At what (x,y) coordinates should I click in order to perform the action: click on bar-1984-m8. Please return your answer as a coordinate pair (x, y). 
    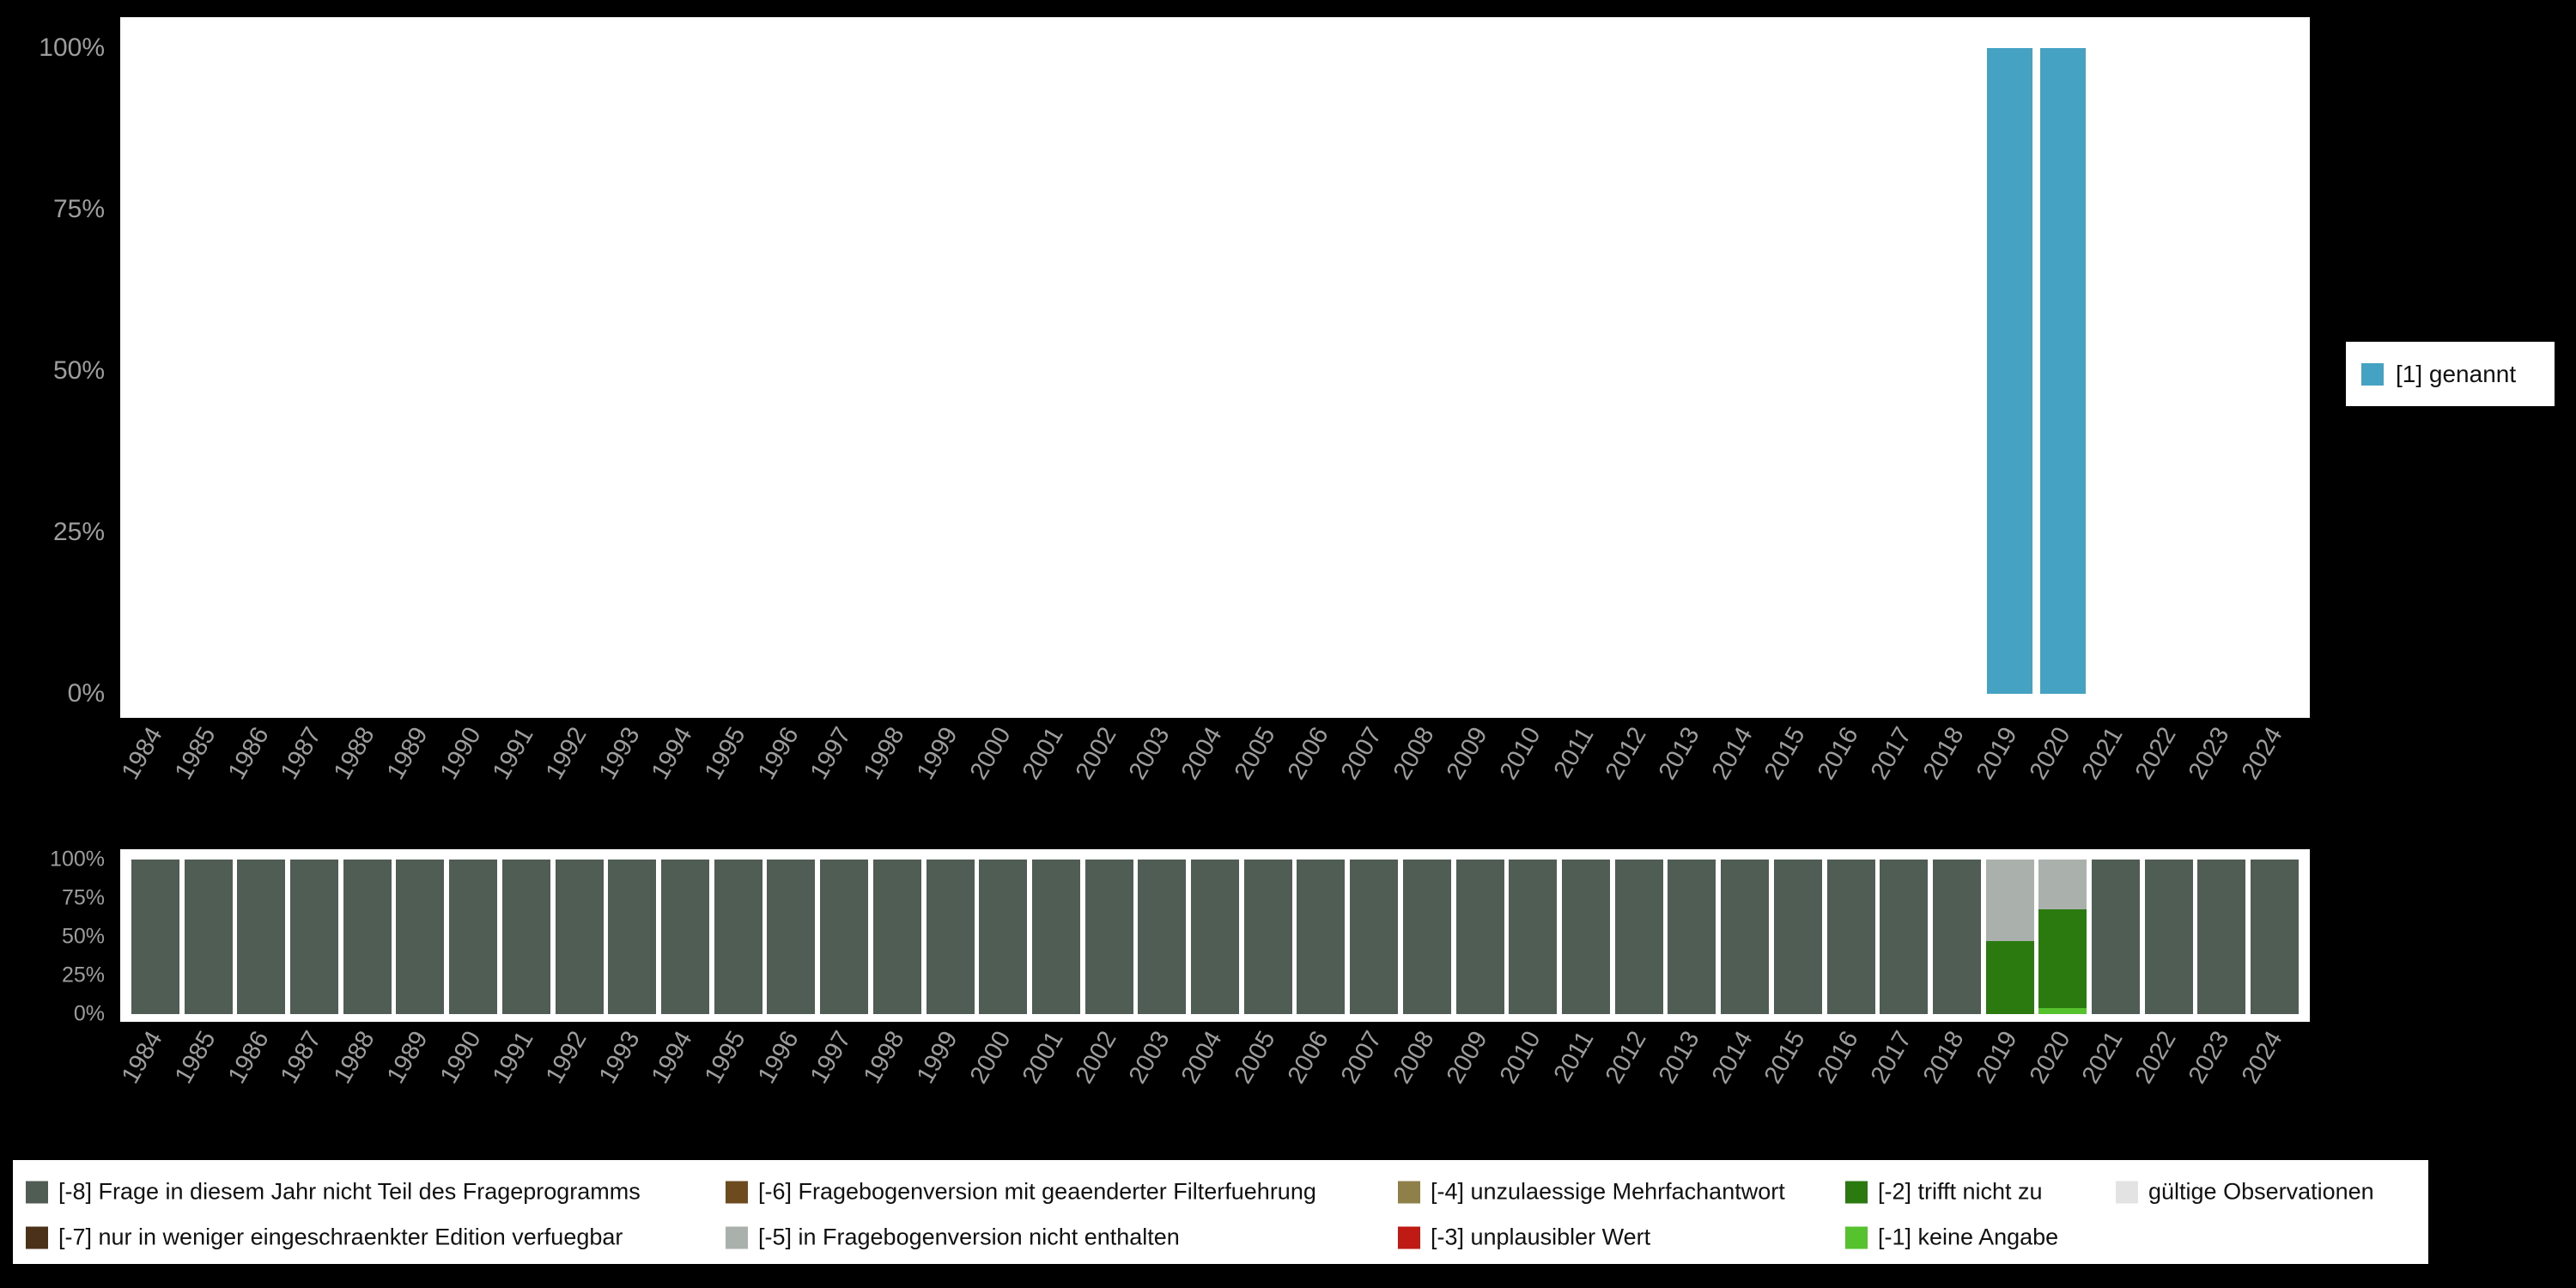
    Looking at the image, I should click on (155, 937).